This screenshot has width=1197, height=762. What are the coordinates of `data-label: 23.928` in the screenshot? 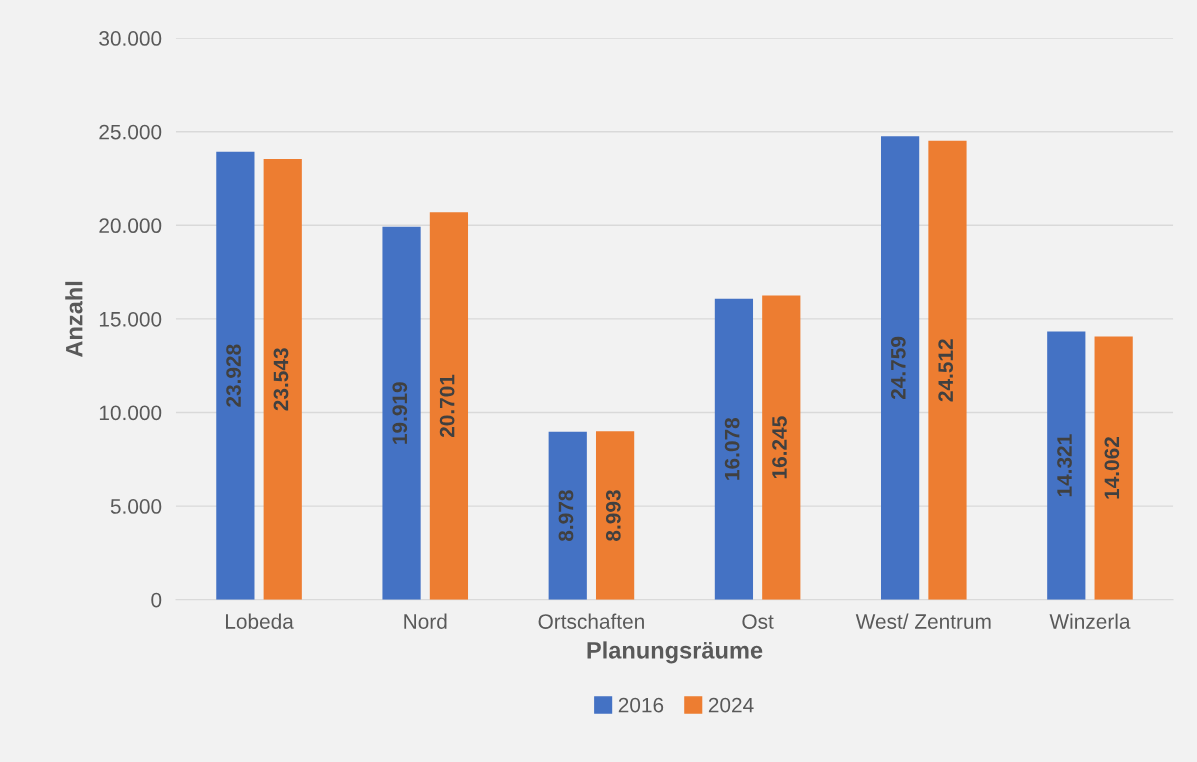 It's located at (233, 375).